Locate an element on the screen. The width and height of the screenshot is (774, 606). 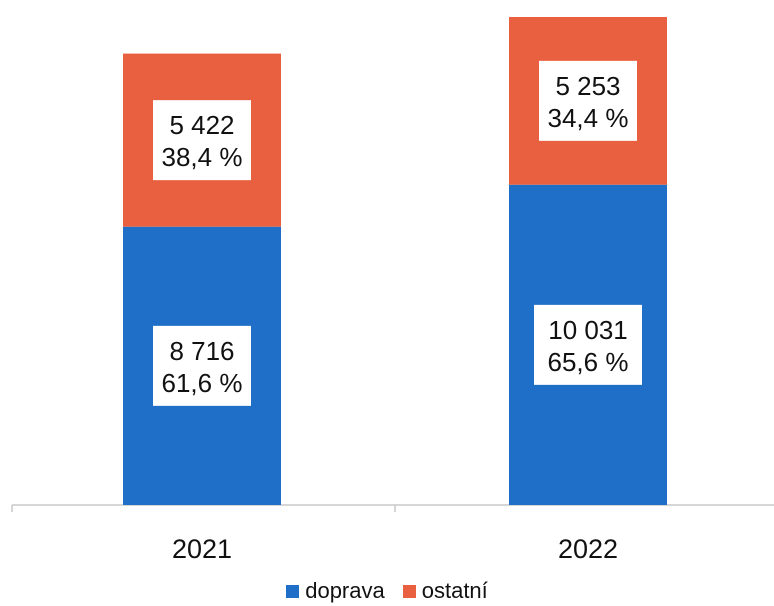
data-label-value: 8 716 is located at coordinates (201, 351).